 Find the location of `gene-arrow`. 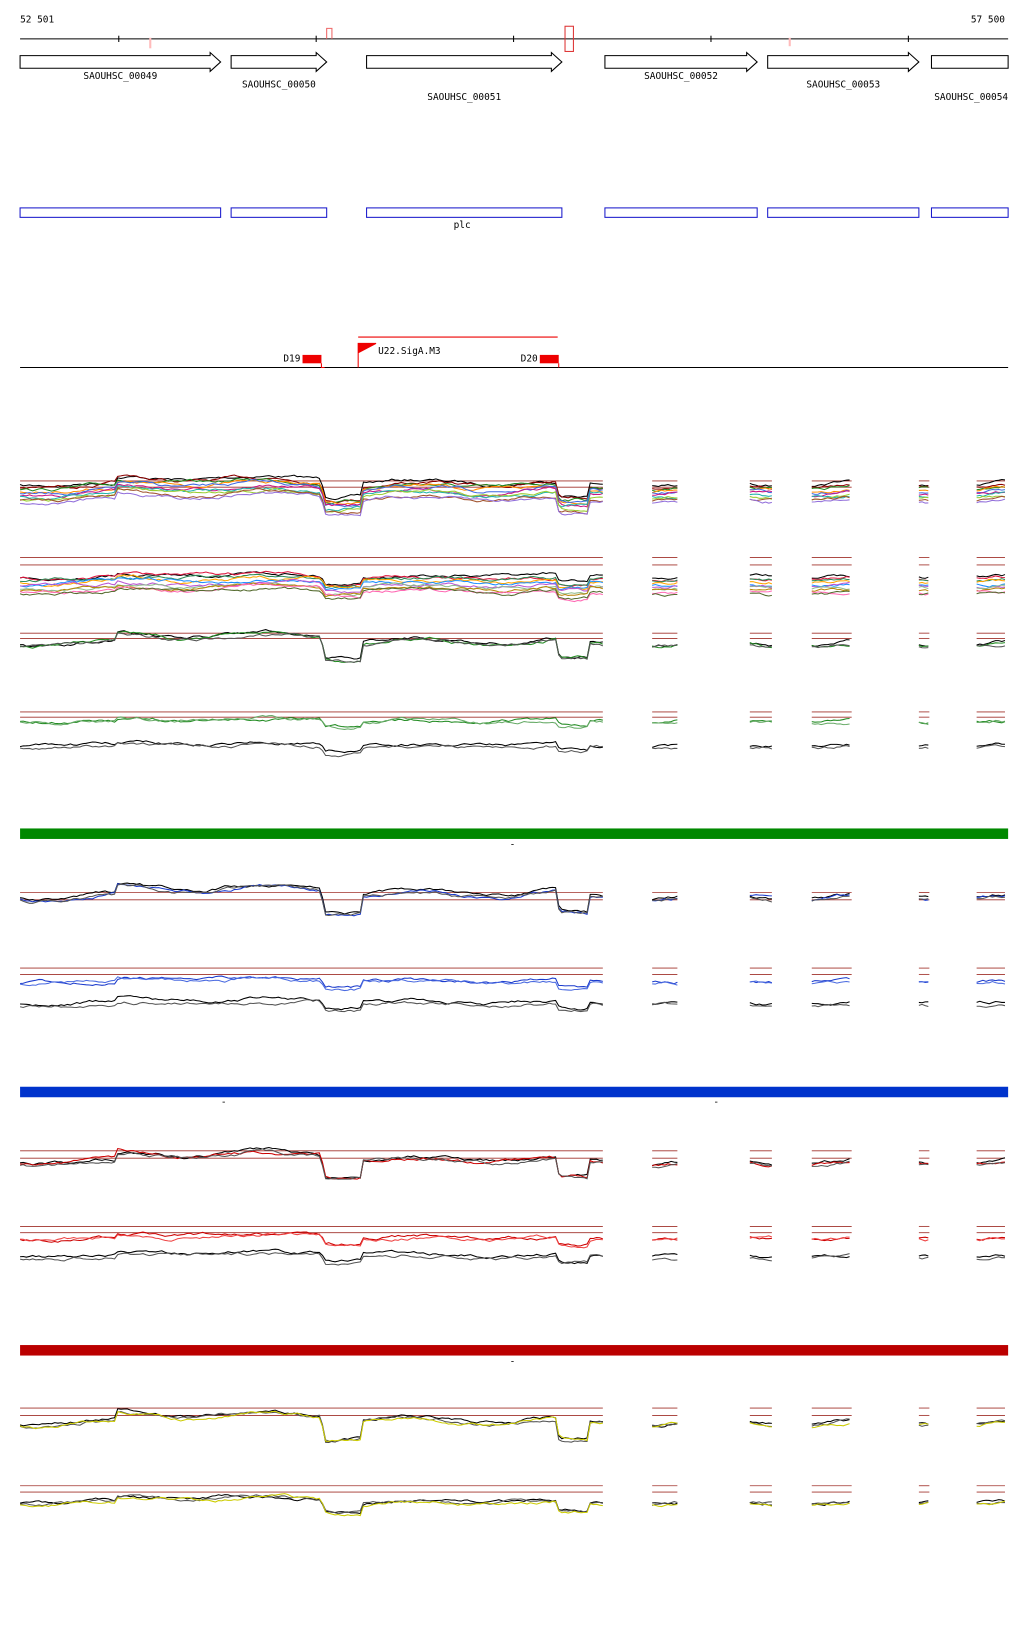

gene-arrow is located at coordinates (969, 62).